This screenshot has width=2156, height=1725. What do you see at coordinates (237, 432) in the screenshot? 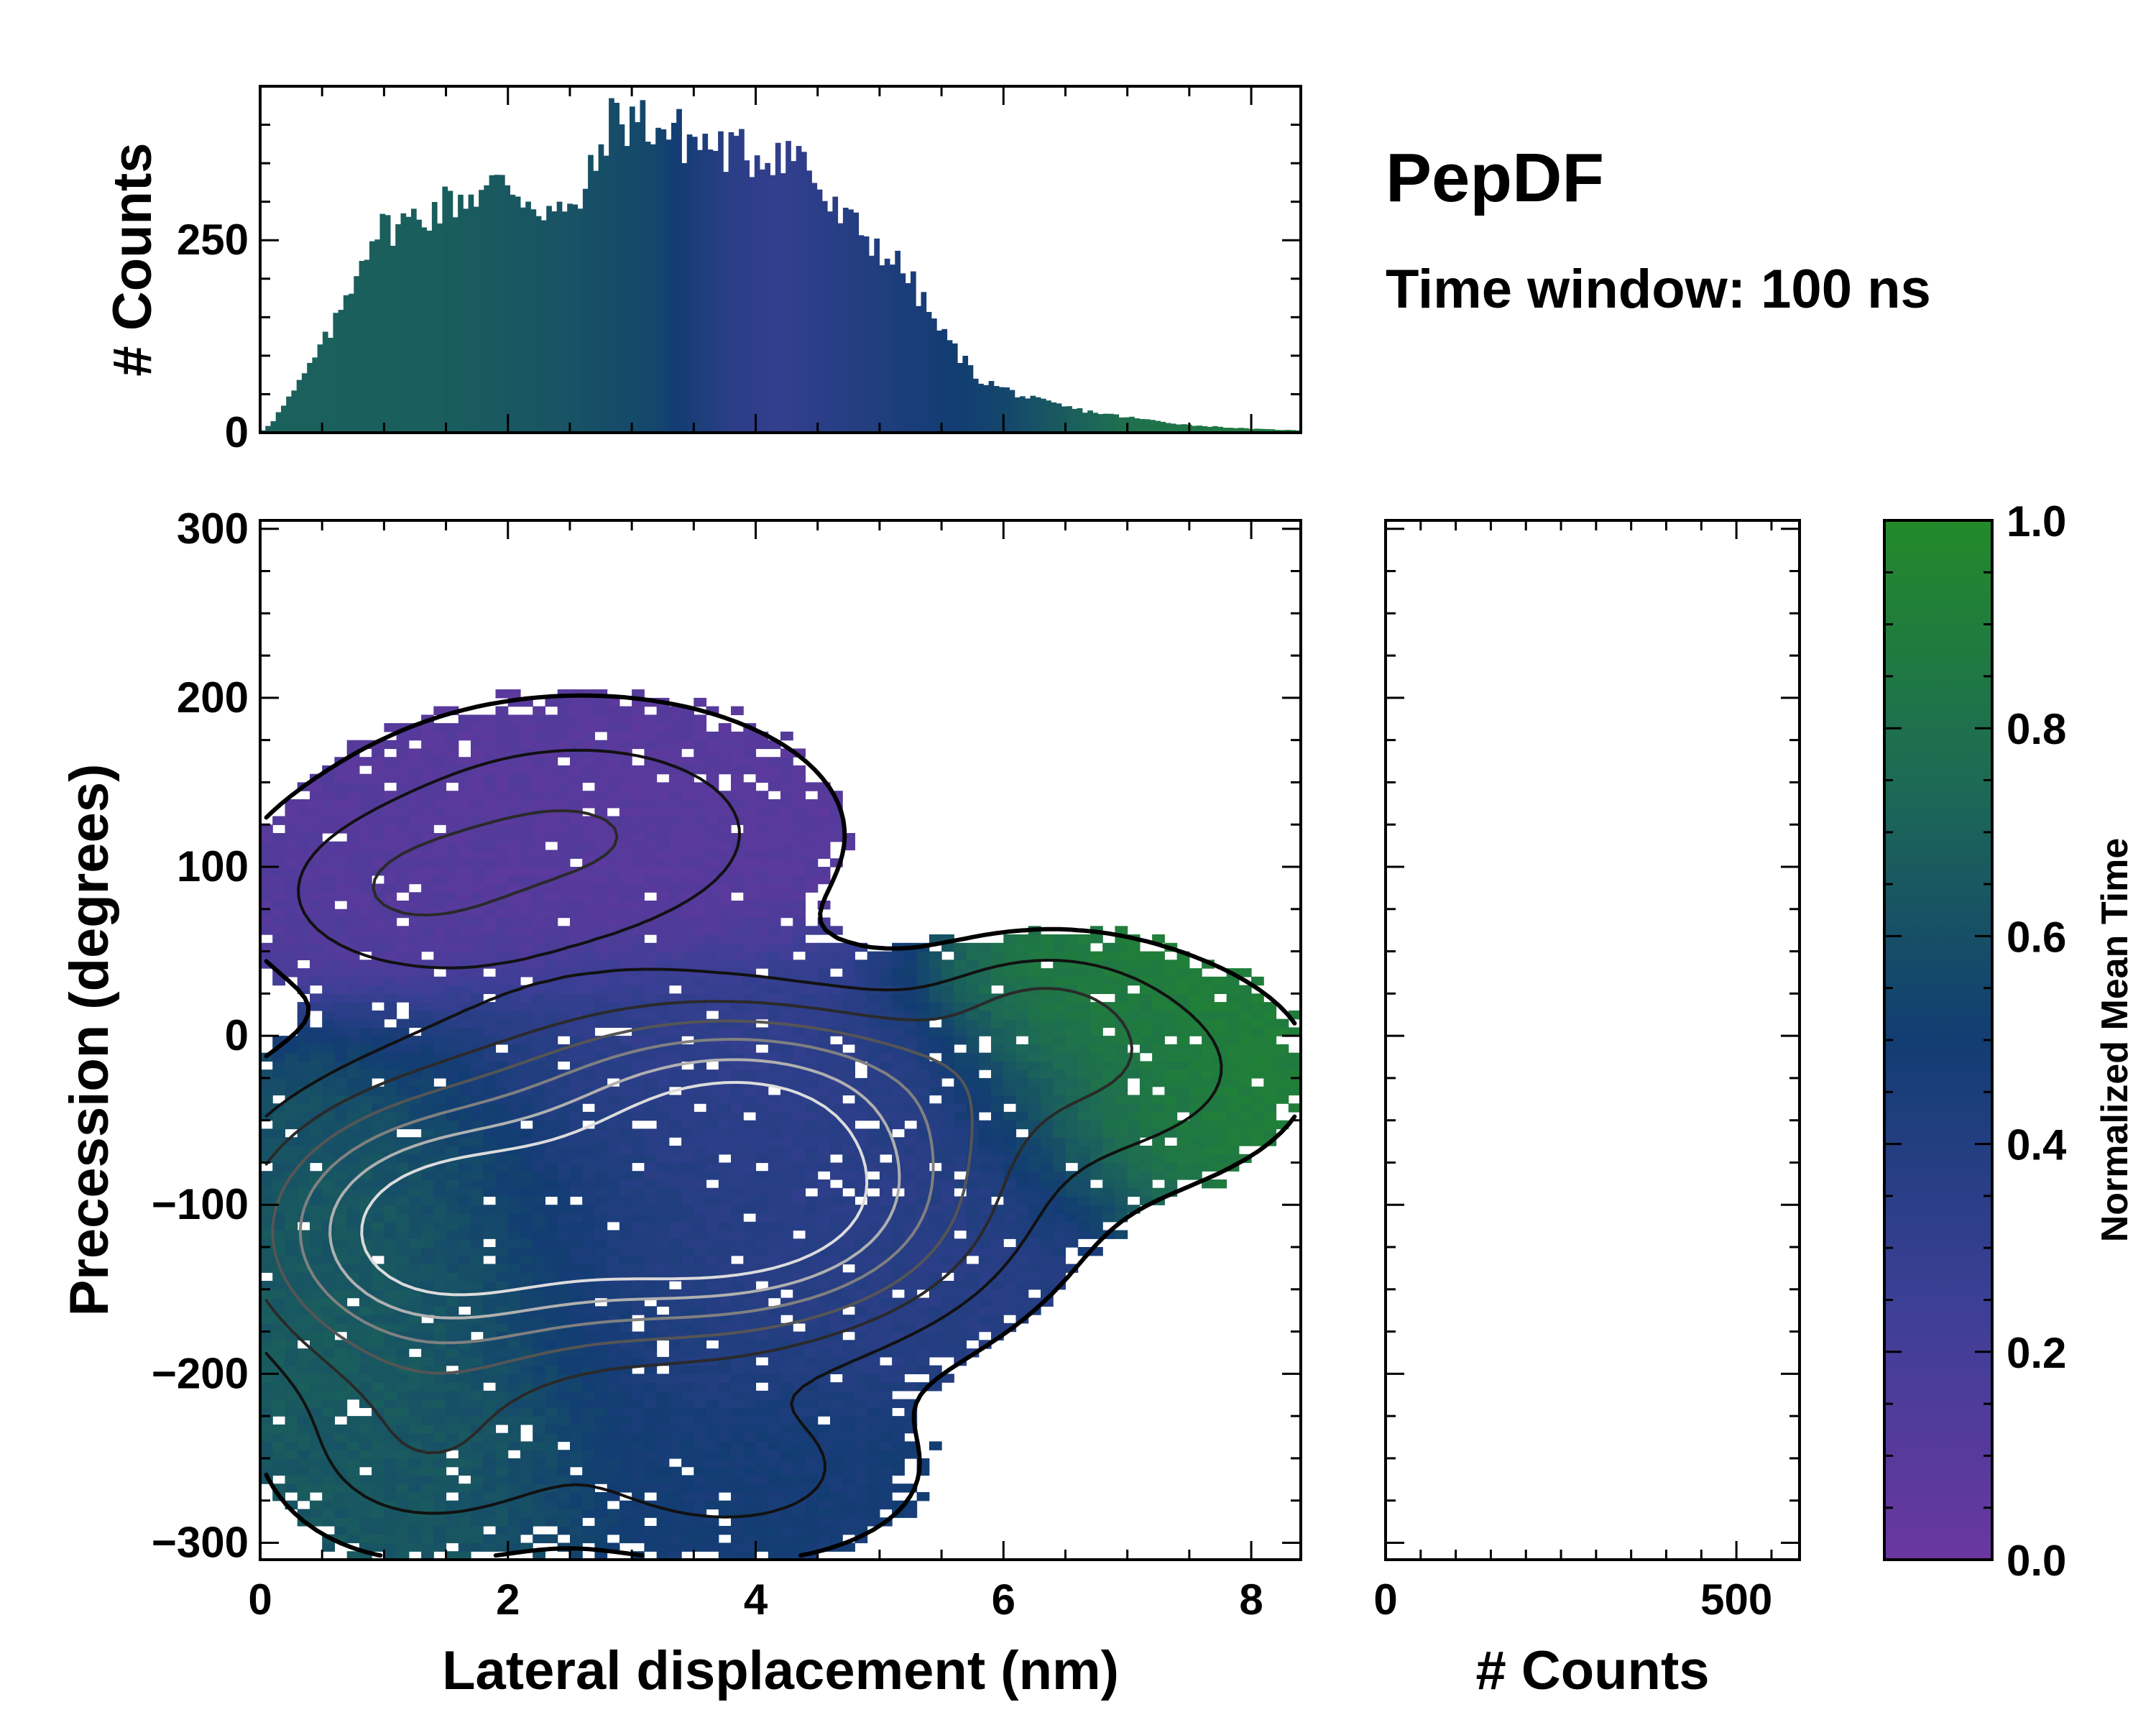
I see `y-tick-label: 0` at bounding box center [237, 432].